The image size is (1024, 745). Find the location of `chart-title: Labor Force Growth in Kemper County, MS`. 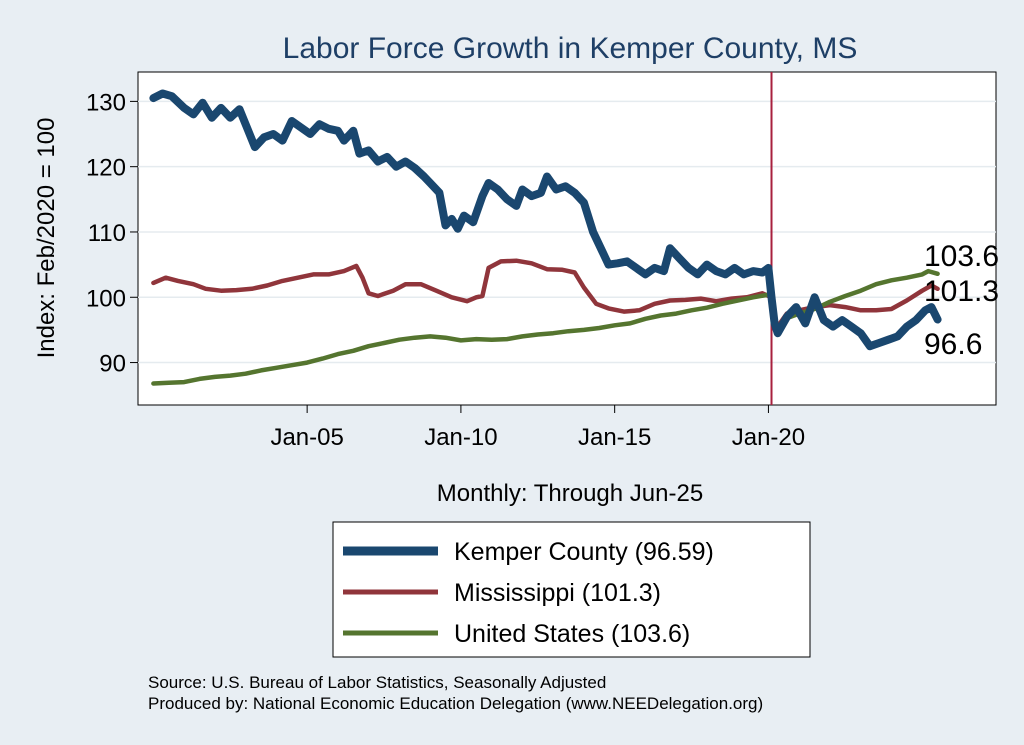

chart-title: Labor Force Growth in Kemper County, MS is located at coordinates (570, 48).